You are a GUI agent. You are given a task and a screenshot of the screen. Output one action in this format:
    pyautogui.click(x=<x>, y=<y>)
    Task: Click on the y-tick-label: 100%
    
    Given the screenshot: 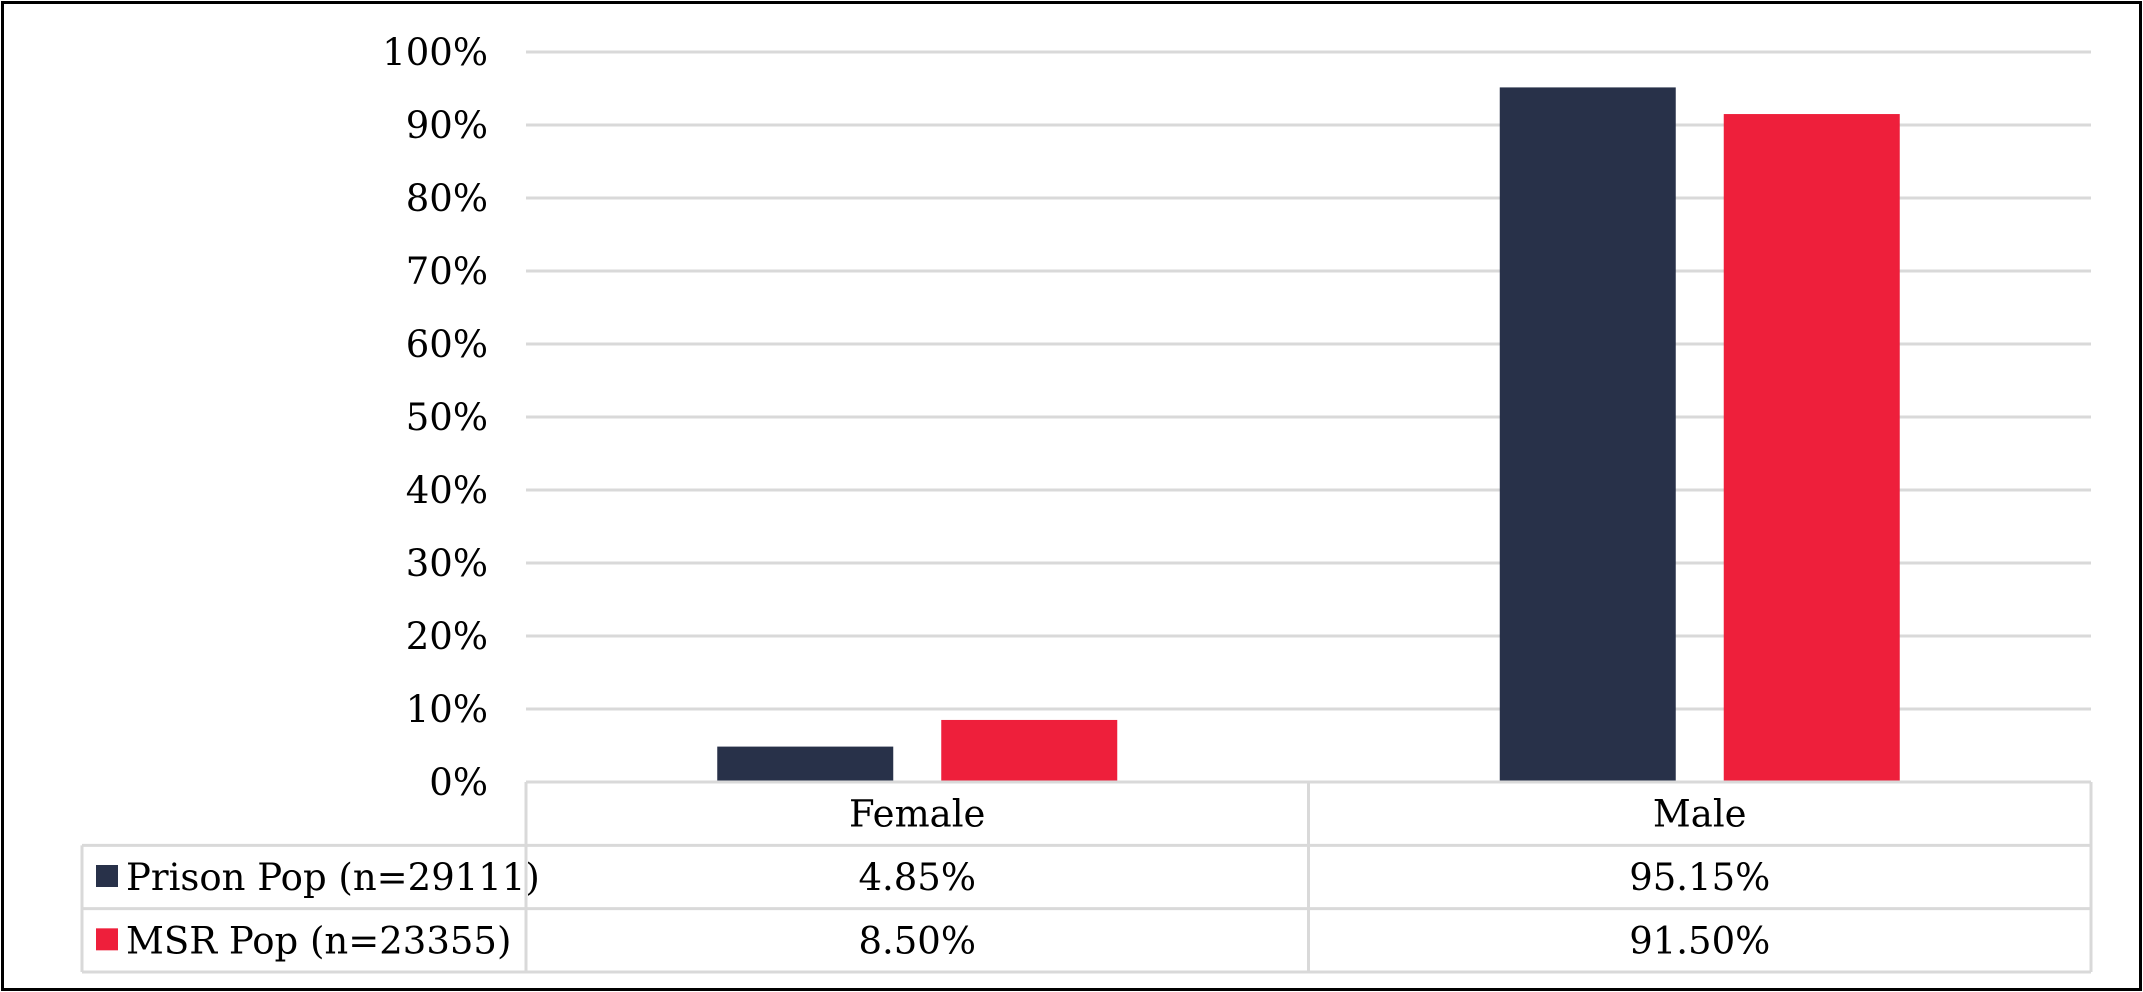 What is the action you would take?
    pyautogui.click(x=435, y=52)
    